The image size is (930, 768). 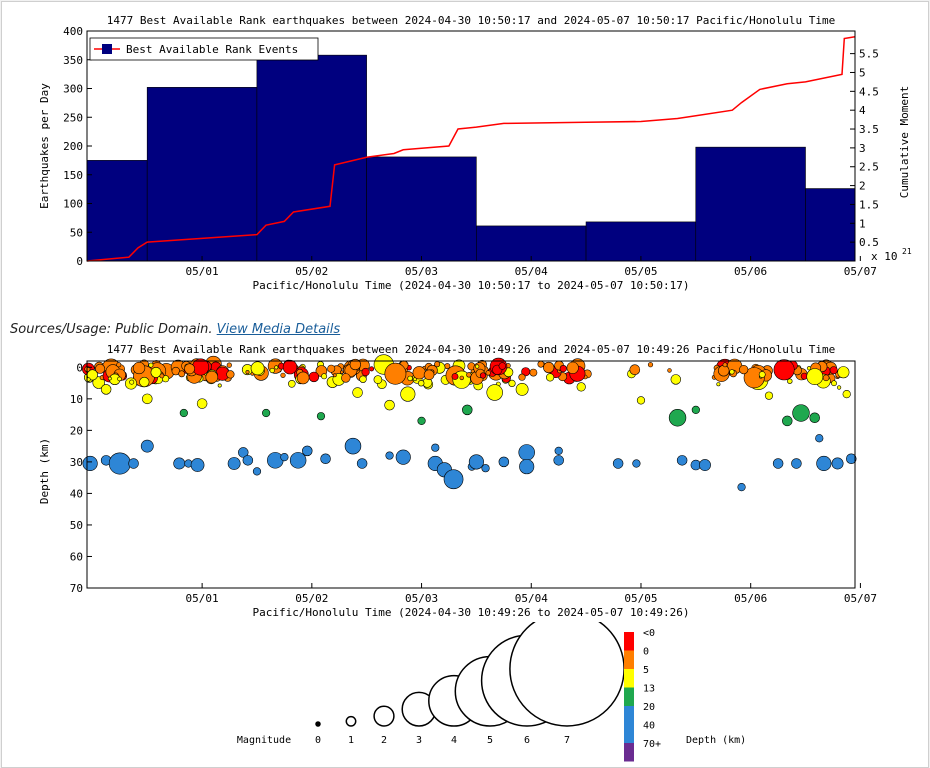 What do you see at coordinates (76, 588) in the screenshot?
I see `y-tick-label: 70` at bounding box center [76, 588].